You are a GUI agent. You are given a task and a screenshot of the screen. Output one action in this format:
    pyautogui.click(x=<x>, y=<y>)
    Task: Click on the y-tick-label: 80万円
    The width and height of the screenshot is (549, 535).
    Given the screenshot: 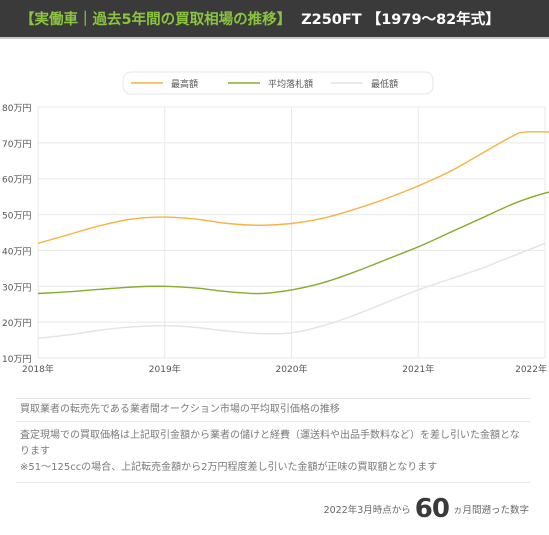 What is the action you would take?
    pyautogui.click(x=16, y=108)
    